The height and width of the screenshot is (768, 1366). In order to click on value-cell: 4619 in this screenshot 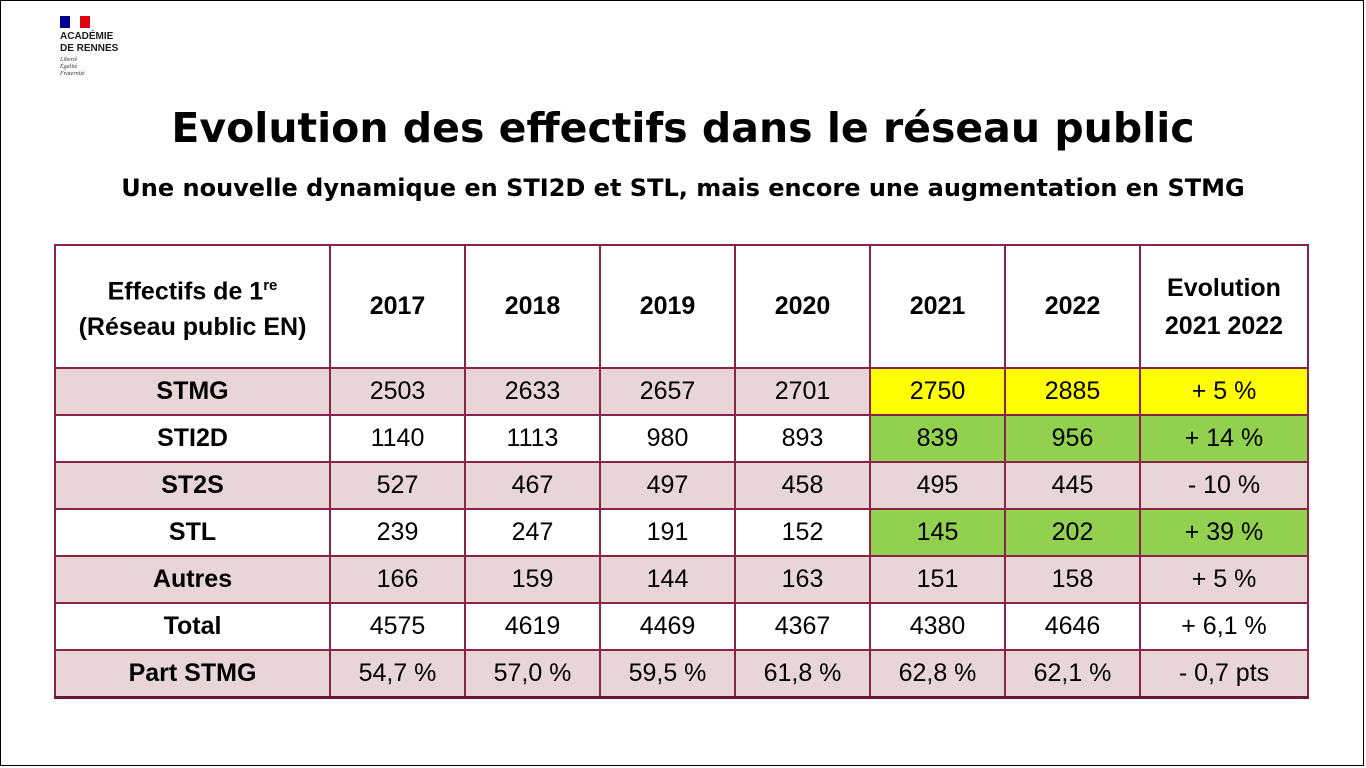, I will do `click(532, 626)`.